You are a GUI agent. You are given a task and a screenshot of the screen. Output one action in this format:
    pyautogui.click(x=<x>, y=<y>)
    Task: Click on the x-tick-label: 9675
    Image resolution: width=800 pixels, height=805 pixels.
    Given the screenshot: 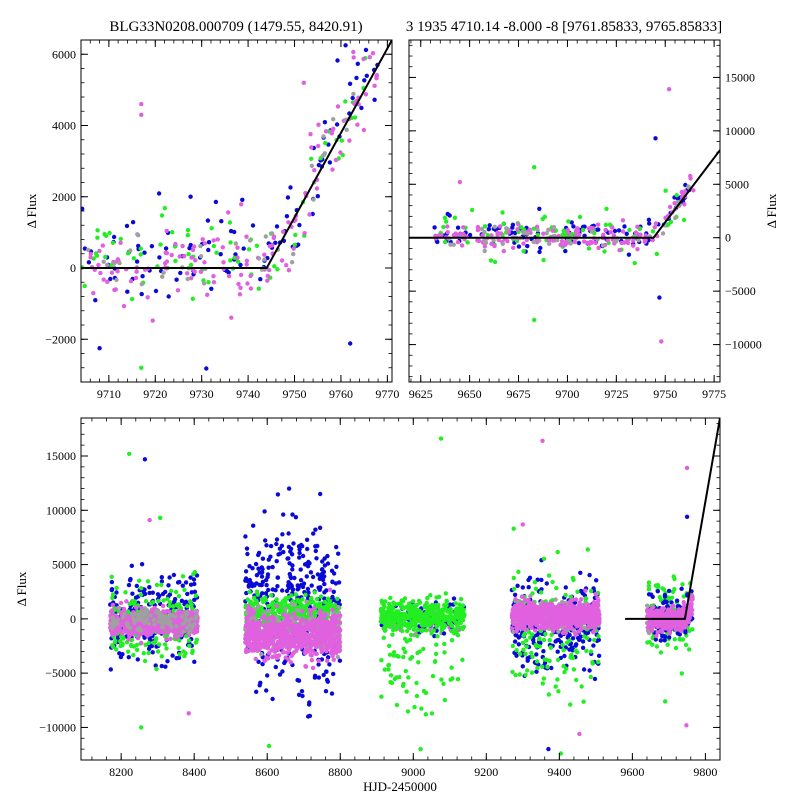 What is the action you would take?
    pyautogui.click(x=519, y=394)
    